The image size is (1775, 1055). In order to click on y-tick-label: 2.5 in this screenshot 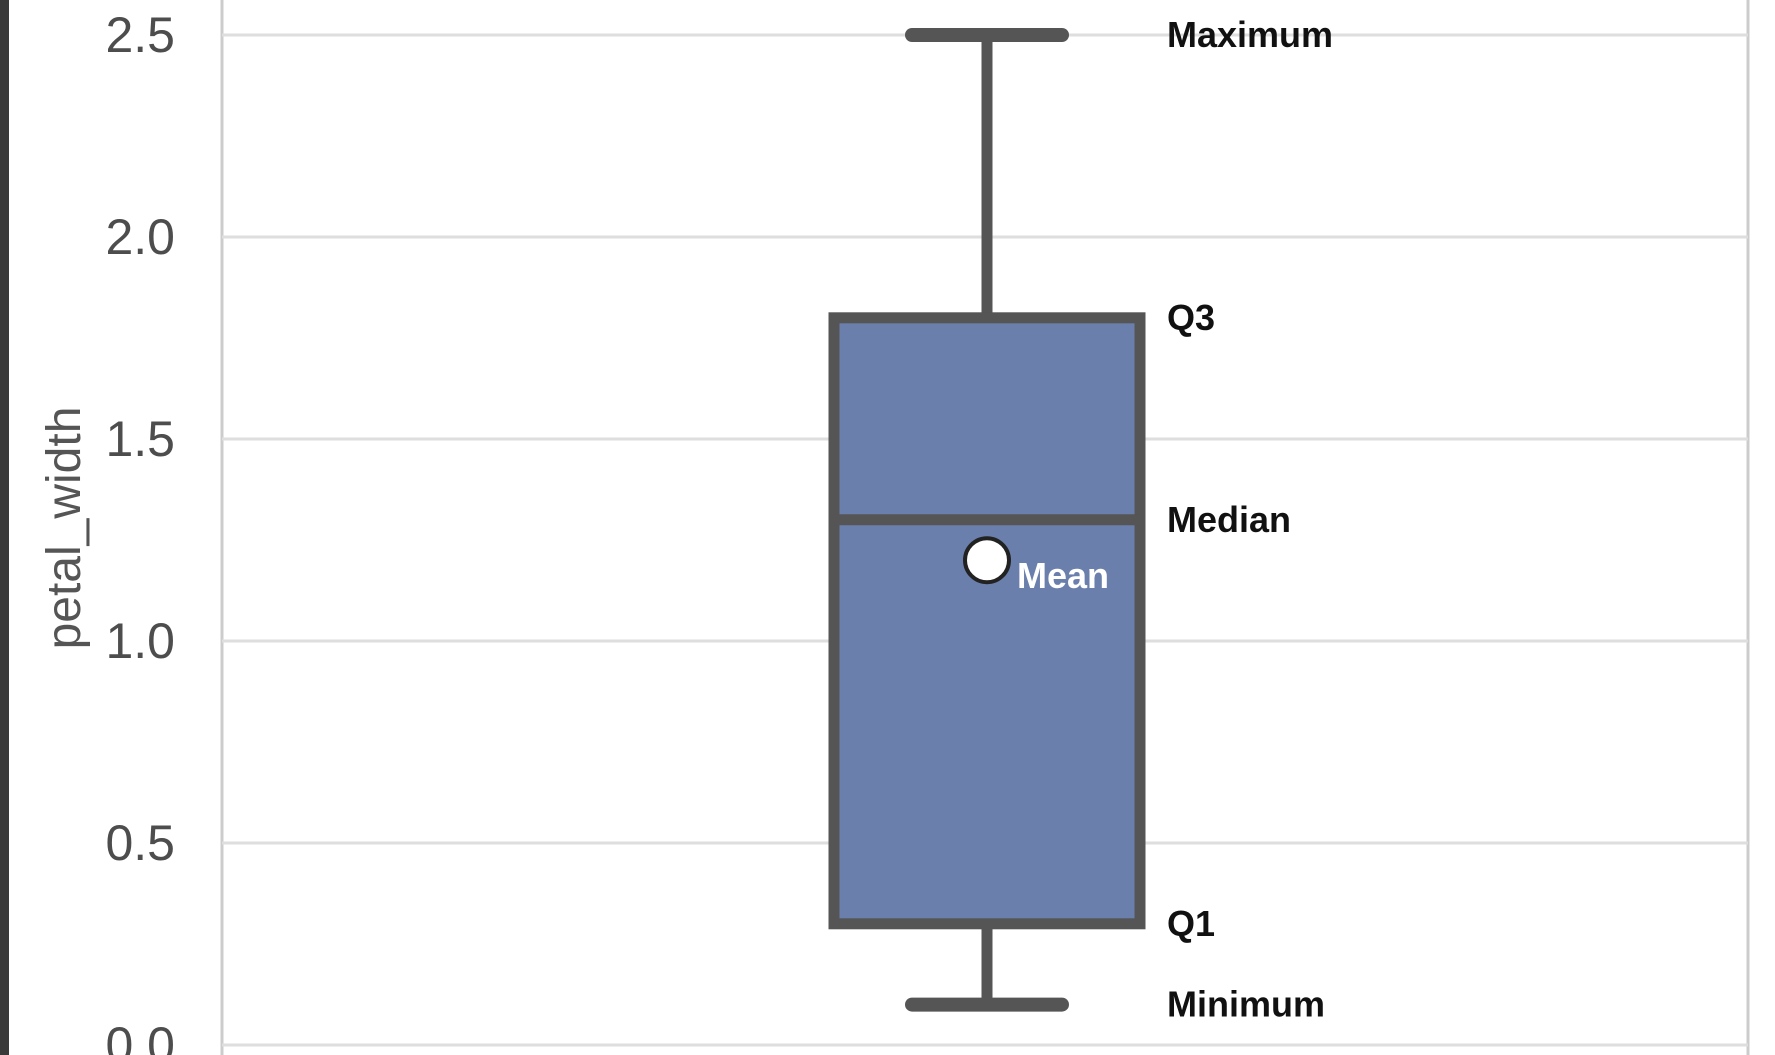, I will do `click(140, 35)`.